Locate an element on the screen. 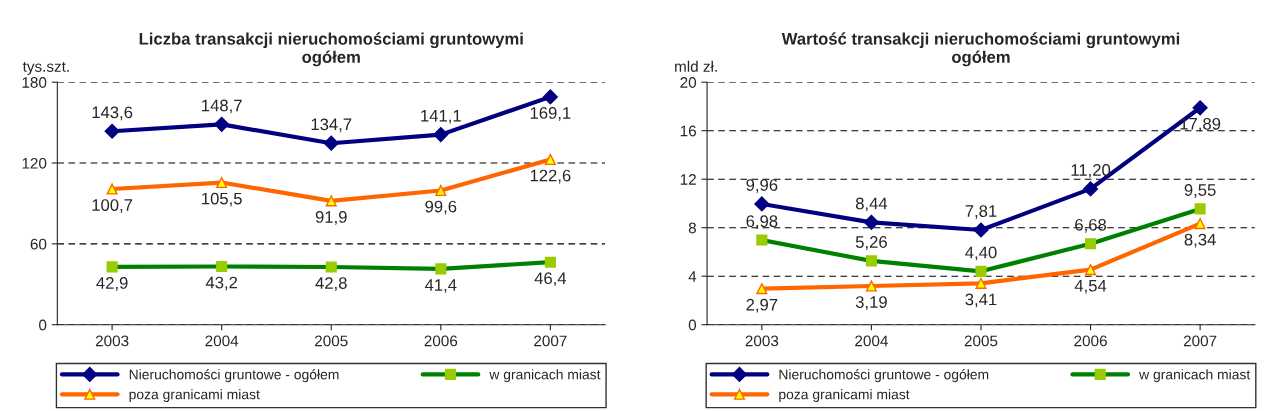 This screenshot has width=1274, height=411. data-label: 99,6 is located at coordinates (441, 207).